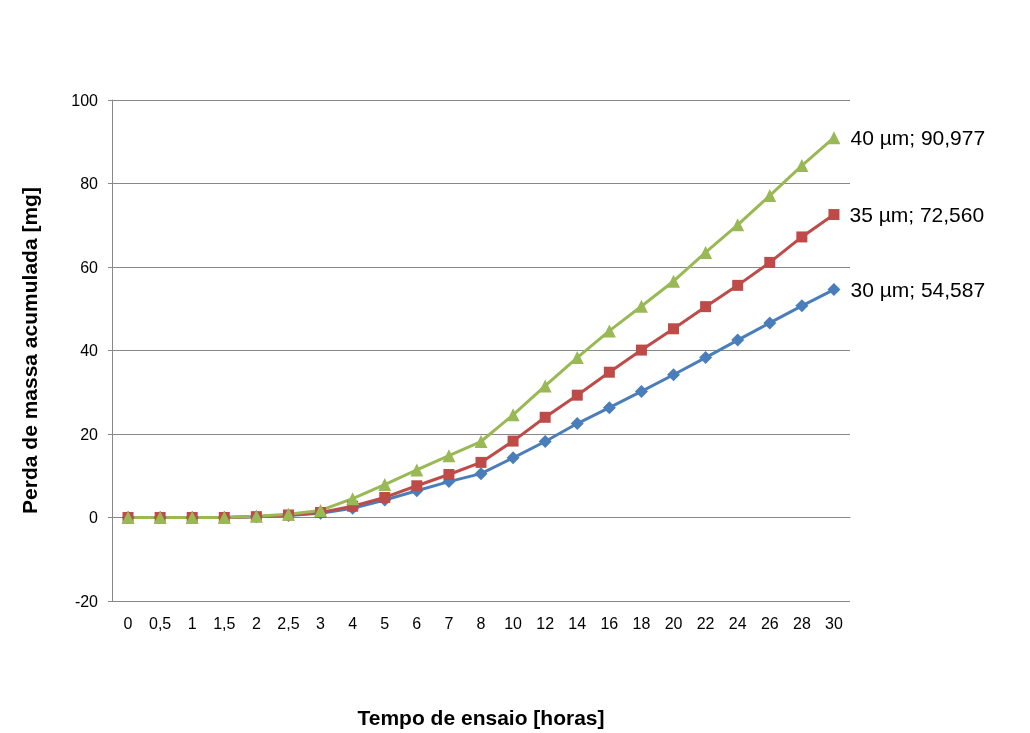  I want to click on x-tick-label: 20, so click(673, 623).